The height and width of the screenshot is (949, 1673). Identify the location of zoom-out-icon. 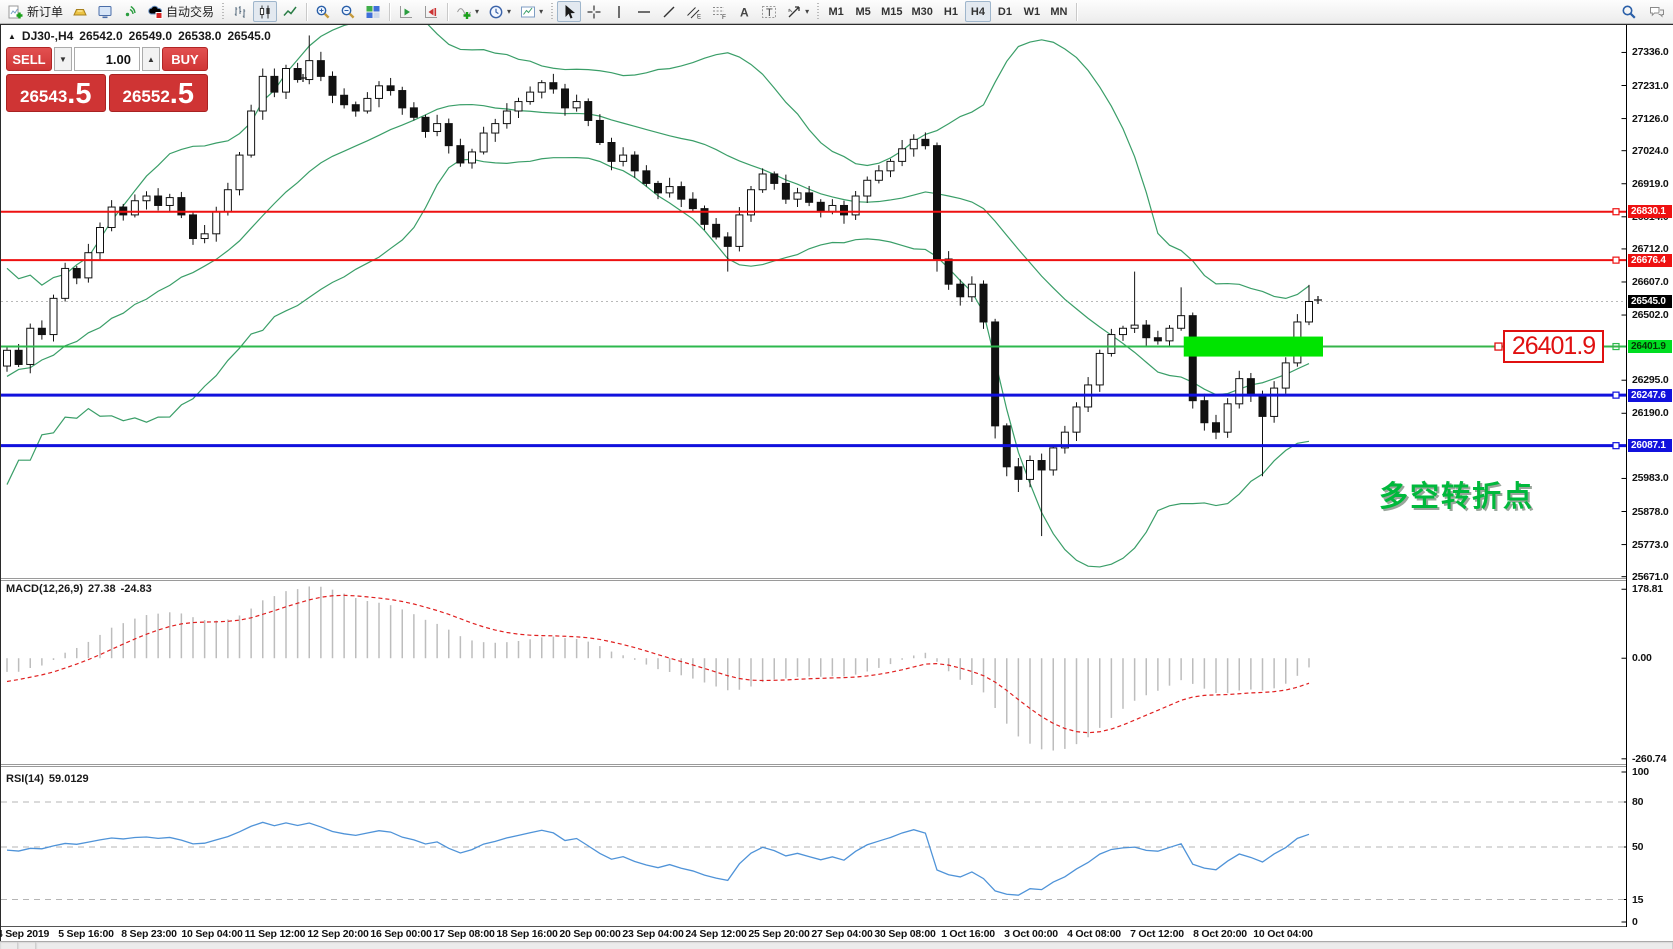
(348, 11).